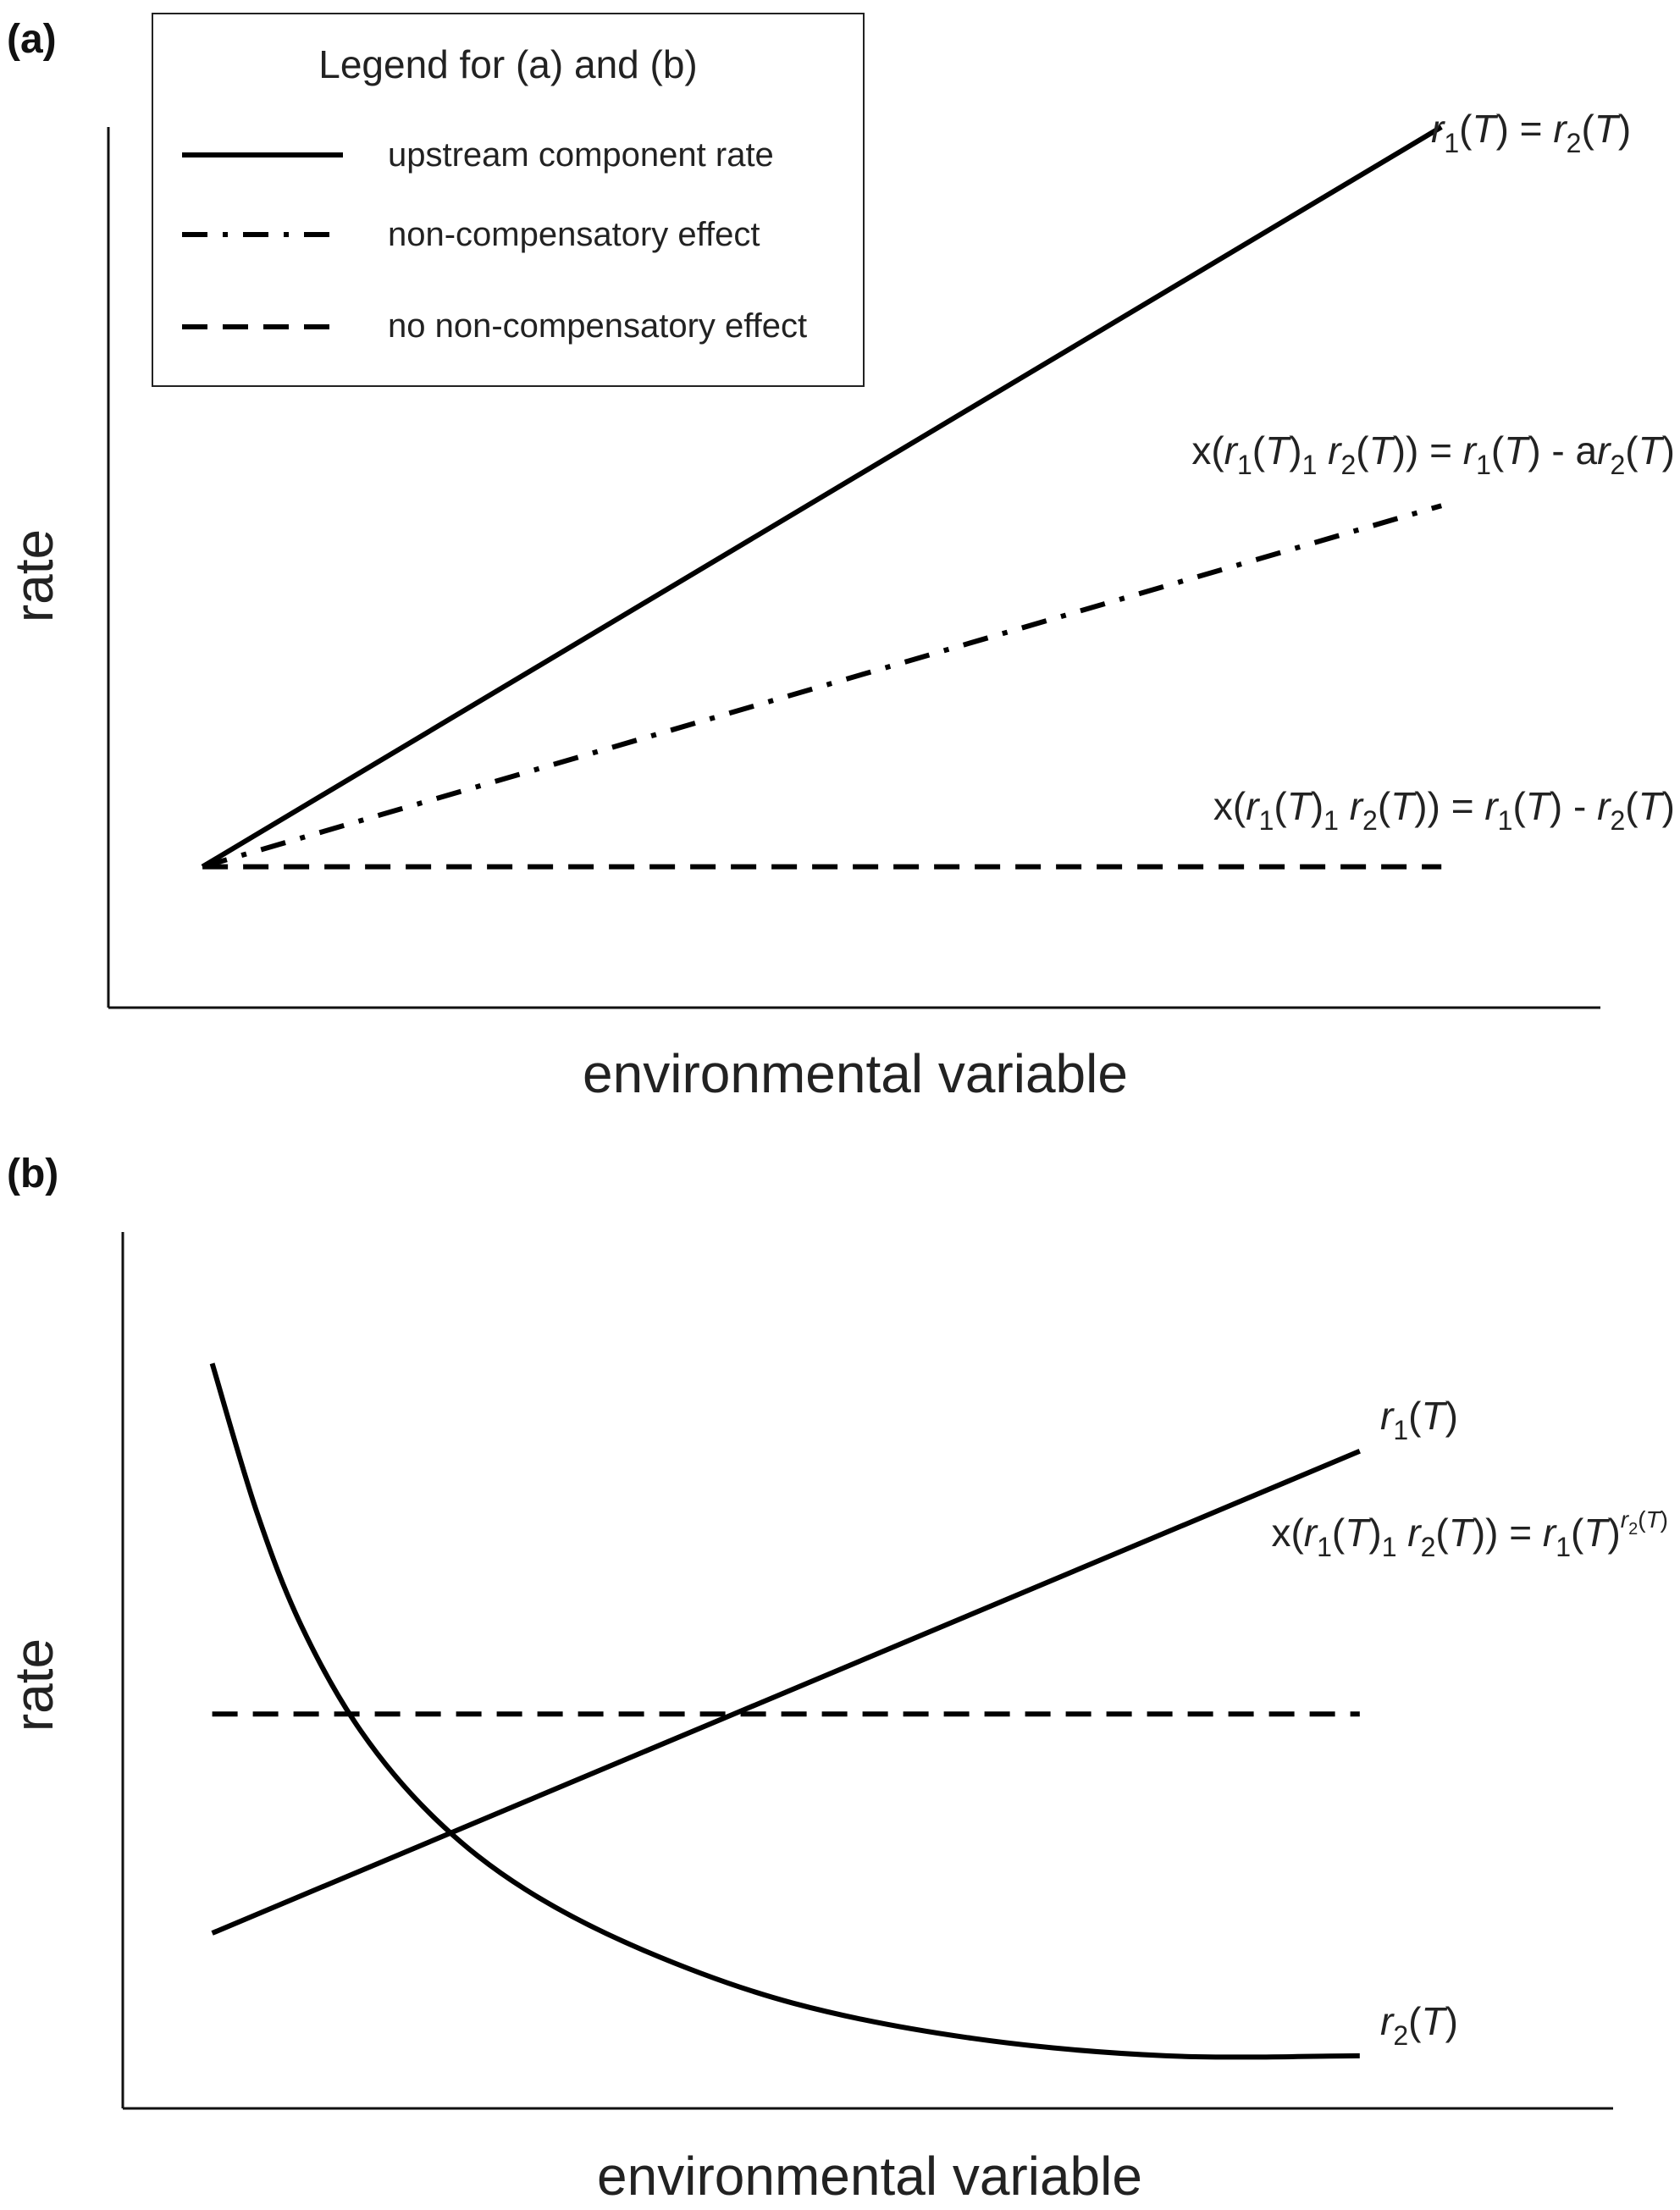 This screenshot has height=2210, width=1680. What do you see at coordinates (1433, 454) in the screenshot?
I see `series-annotation-a-1: x(r1(T)1 r2(T)) = r1(T) - ar2(T)` at bounding box center [1433, 454].